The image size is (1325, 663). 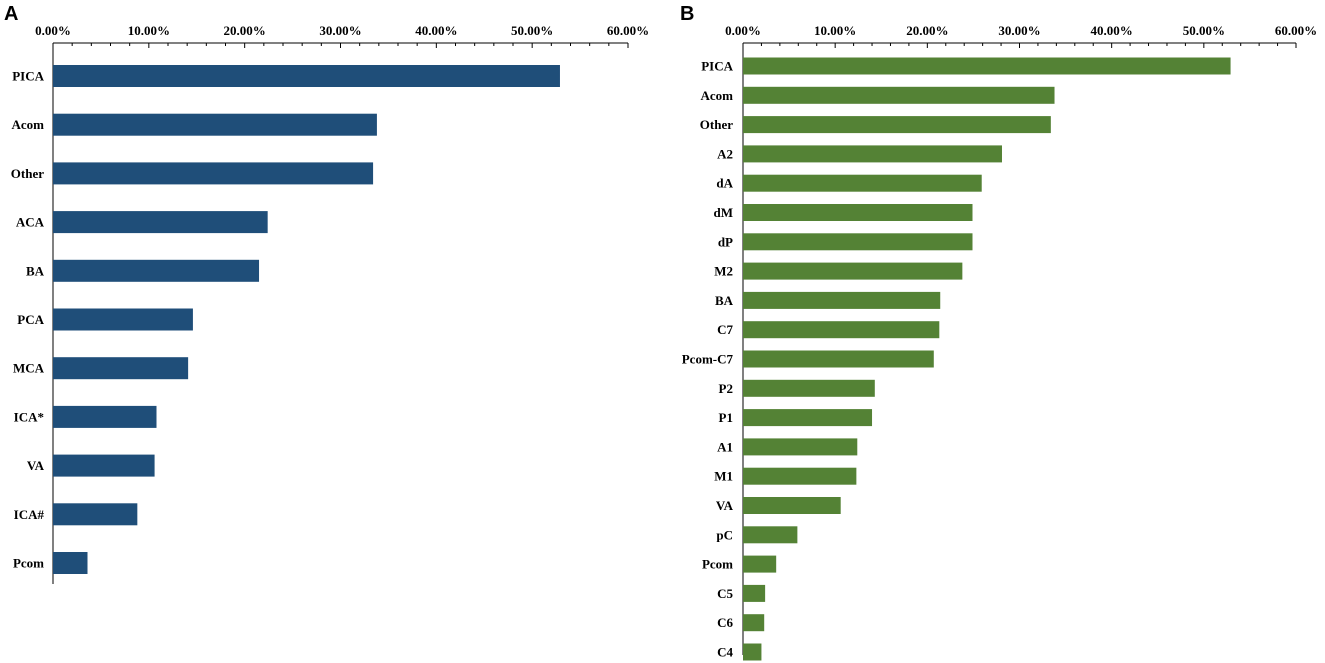 What do you see at coordinates (11, 14) in the screenshot?
I see `panel-a-letter: A` at bounding box center [11, 14].